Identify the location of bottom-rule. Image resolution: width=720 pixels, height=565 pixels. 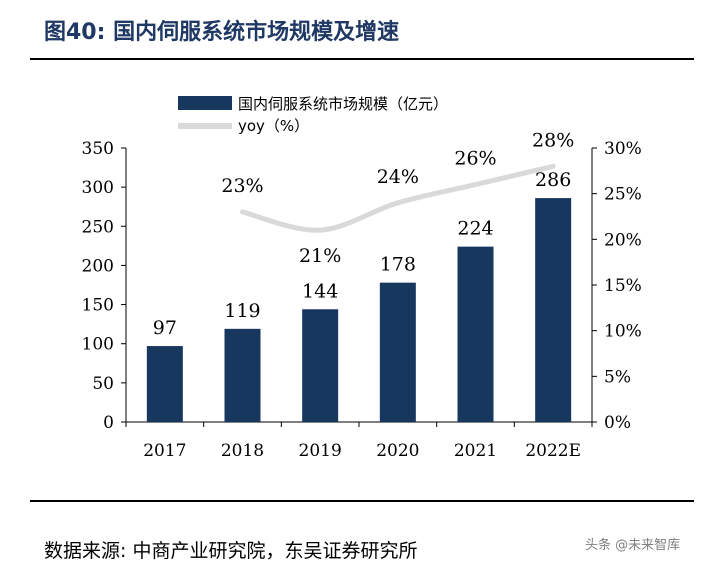
(362, 501).